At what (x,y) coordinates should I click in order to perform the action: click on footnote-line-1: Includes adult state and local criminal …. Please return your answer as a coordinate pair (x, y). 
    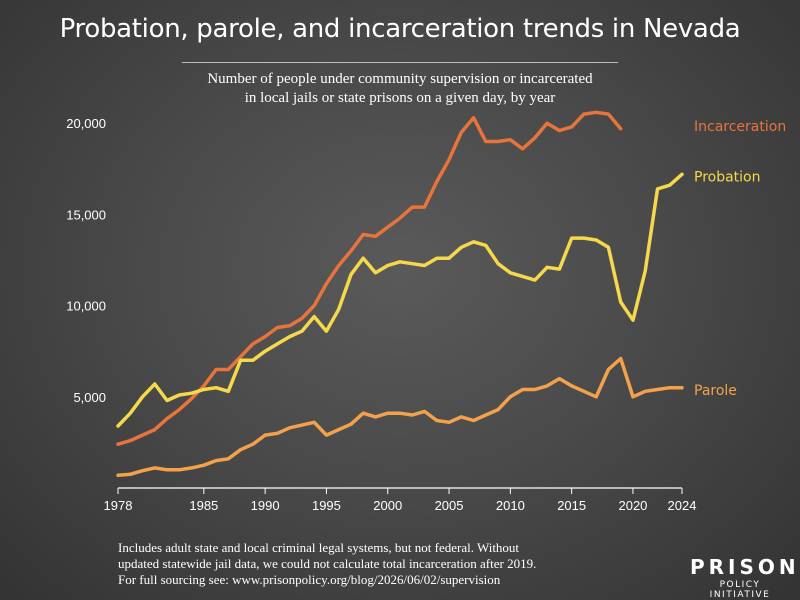
    Looking at the image, I should click on (319, 547).